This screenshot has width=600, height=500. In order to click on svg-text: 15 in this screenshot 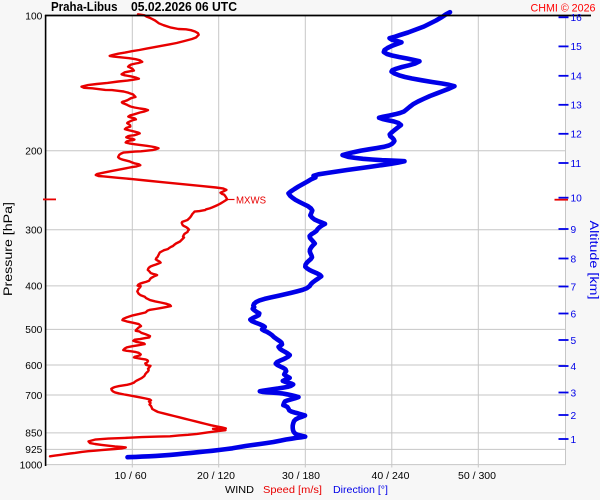, I will do `click(577, 47)`.